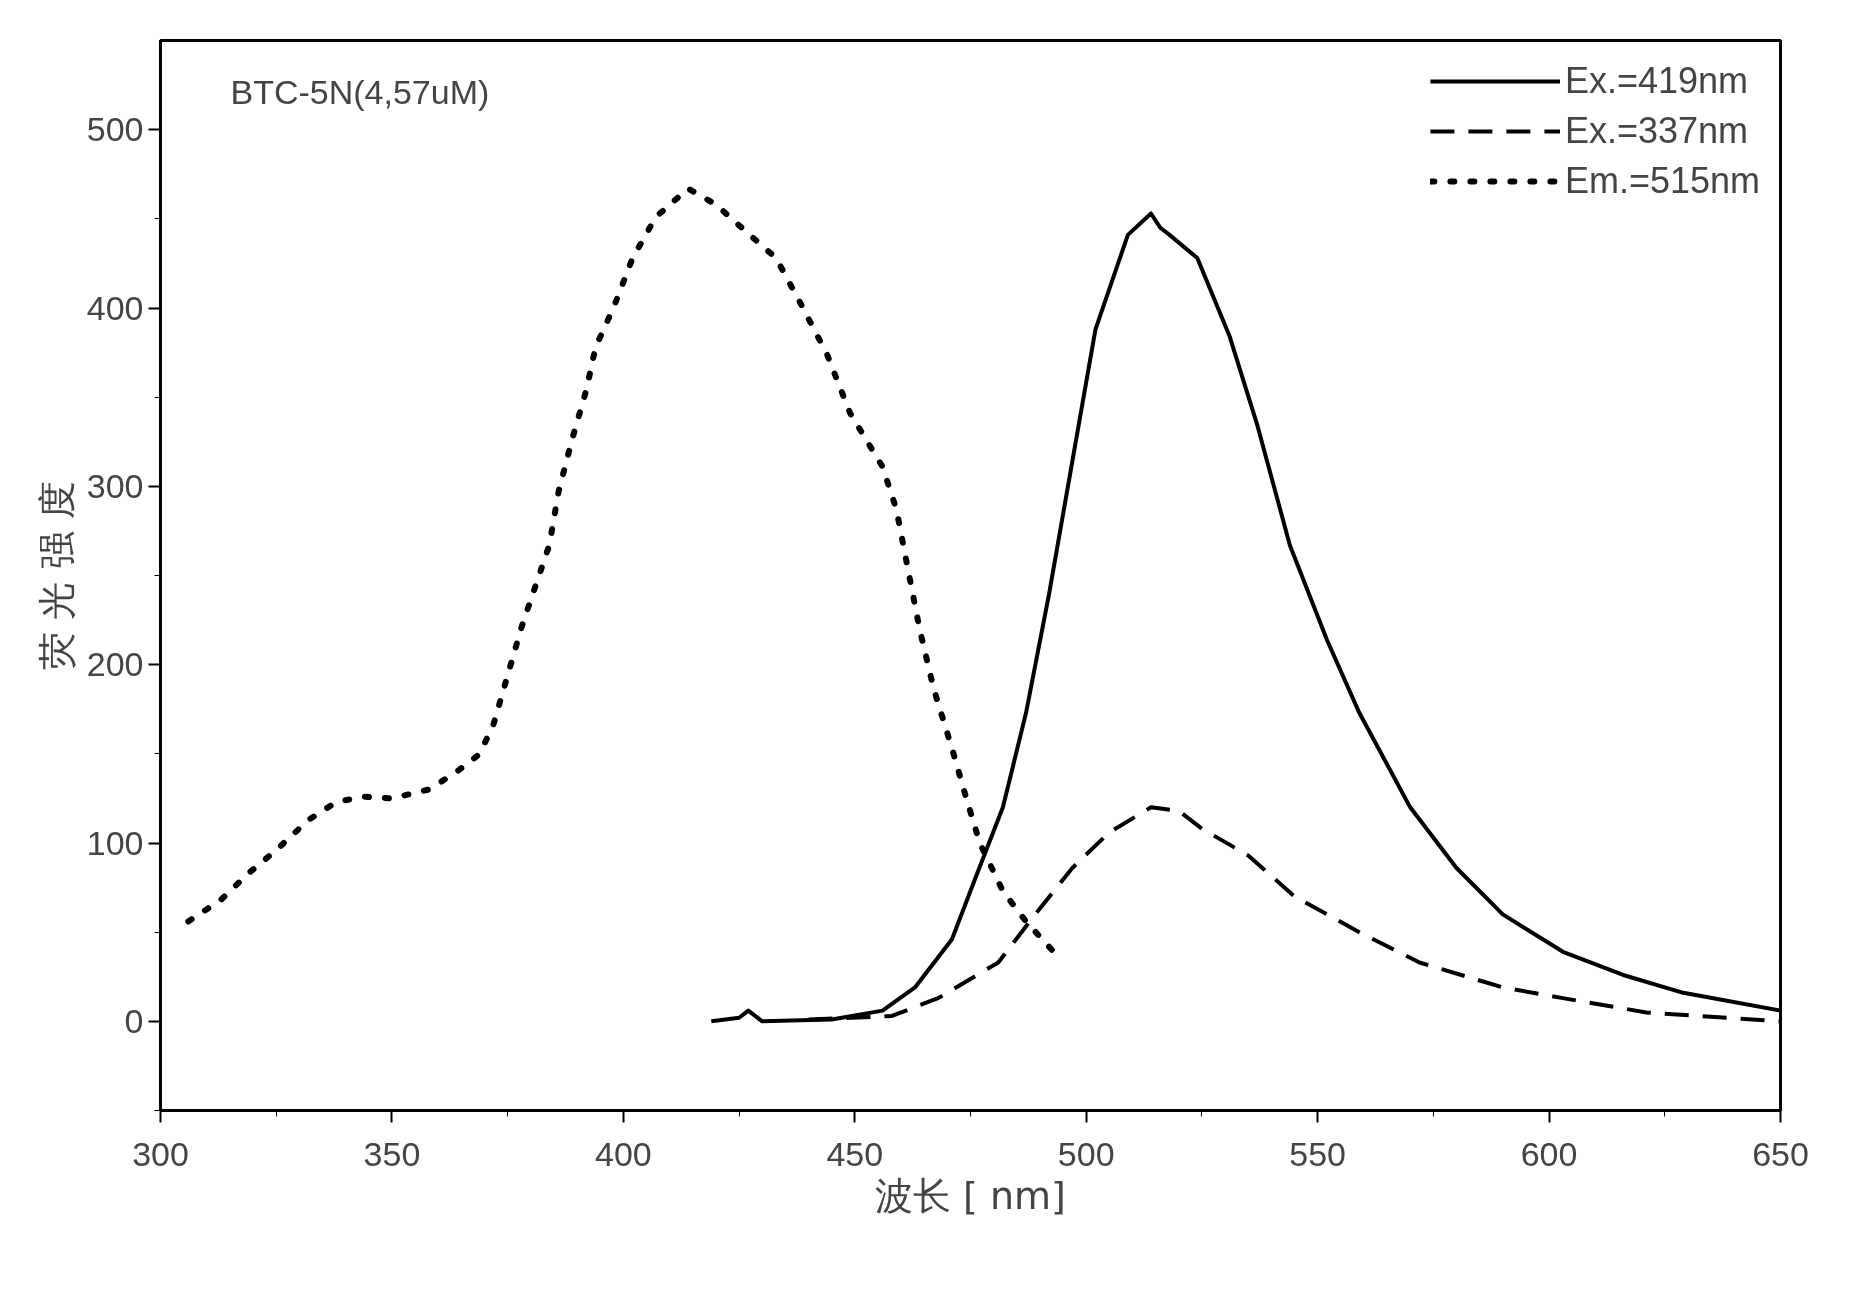 The image size is (1873, 1302). Describe the element at coordinates (134, 1020) in the screenshot. I see `y-tick-label: 0` at that location.